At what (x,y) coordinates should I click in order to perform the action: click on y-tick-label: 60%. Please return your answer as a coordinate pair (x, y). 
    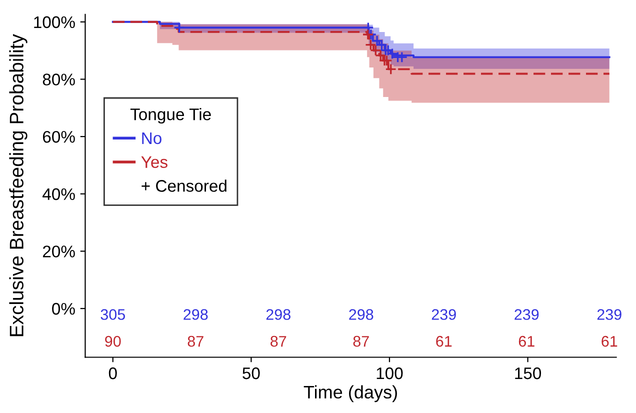
    Looking at the image, I should click on (58, 136).